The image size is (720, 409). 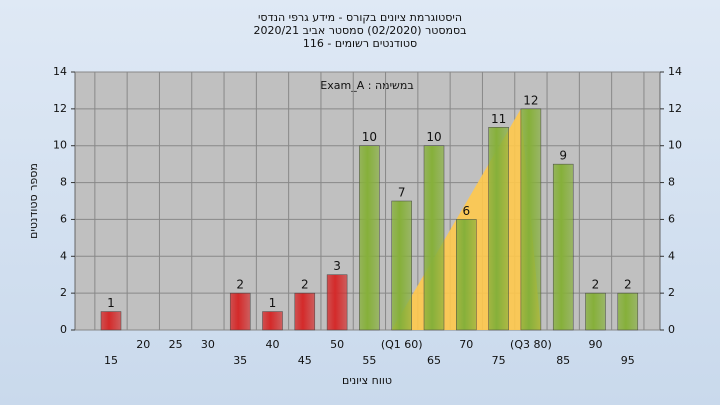 I want to click on data-label: 7, so click(x=402, y=193).